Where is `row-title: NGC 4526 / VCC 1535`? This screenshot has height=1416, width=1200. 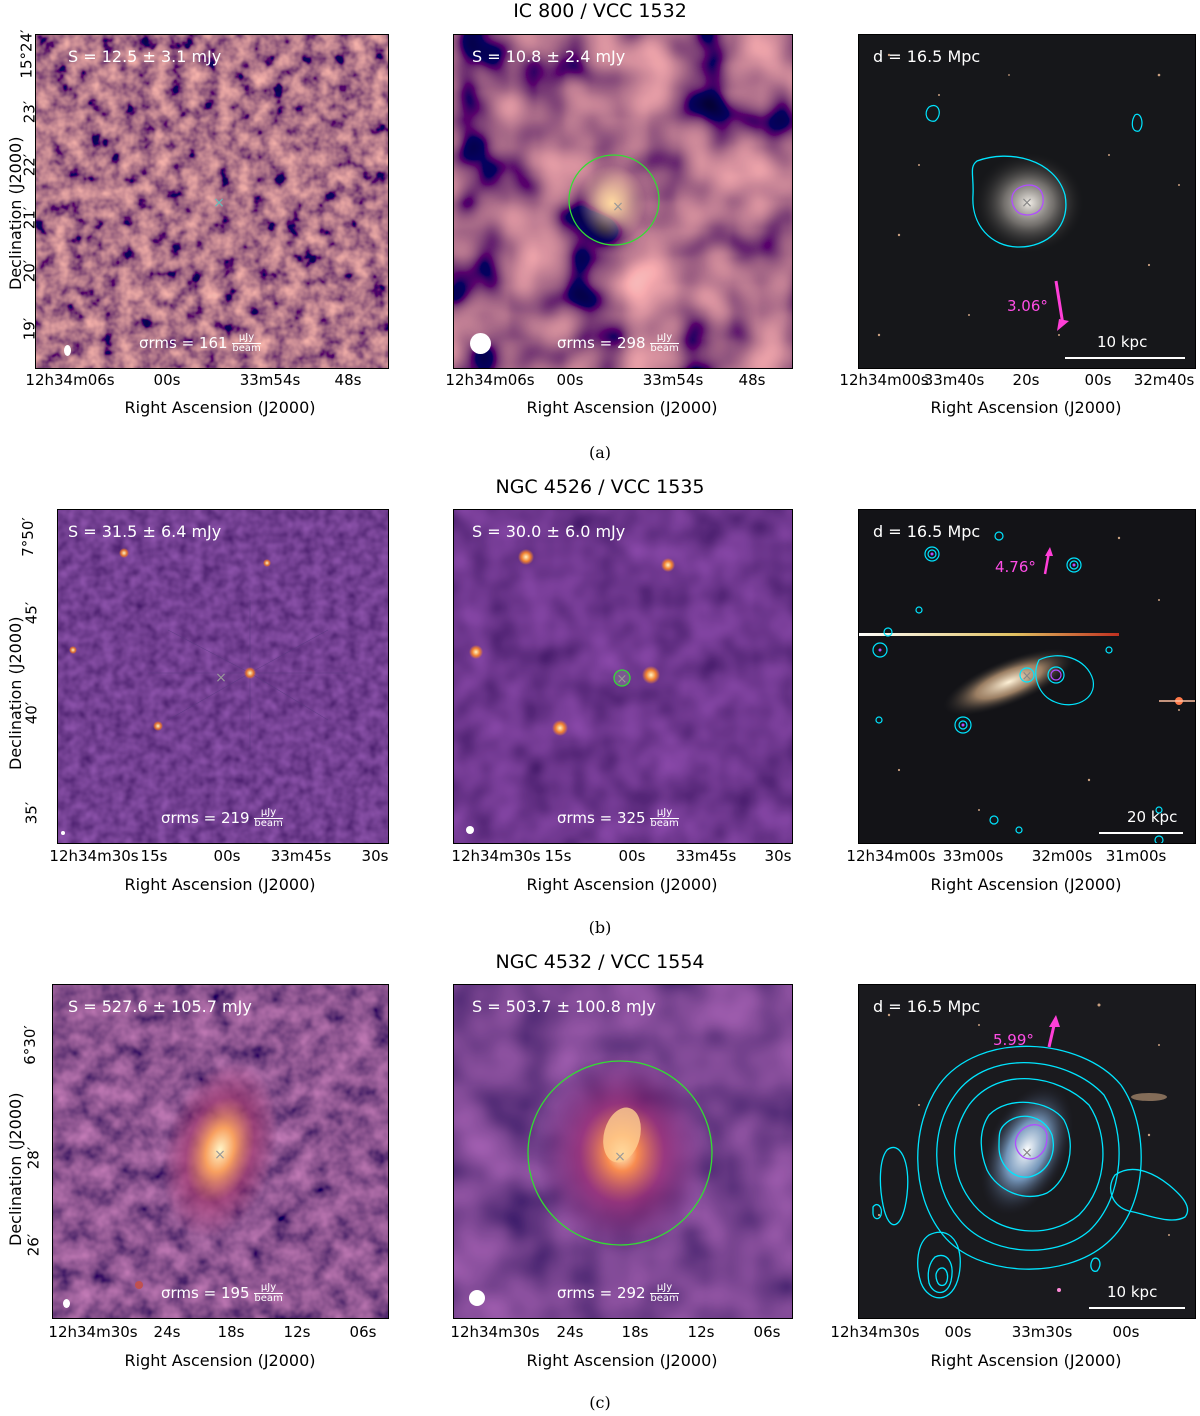 row-title: NGC 4526 / VCC 1535 is located at coordinates (600, 487).